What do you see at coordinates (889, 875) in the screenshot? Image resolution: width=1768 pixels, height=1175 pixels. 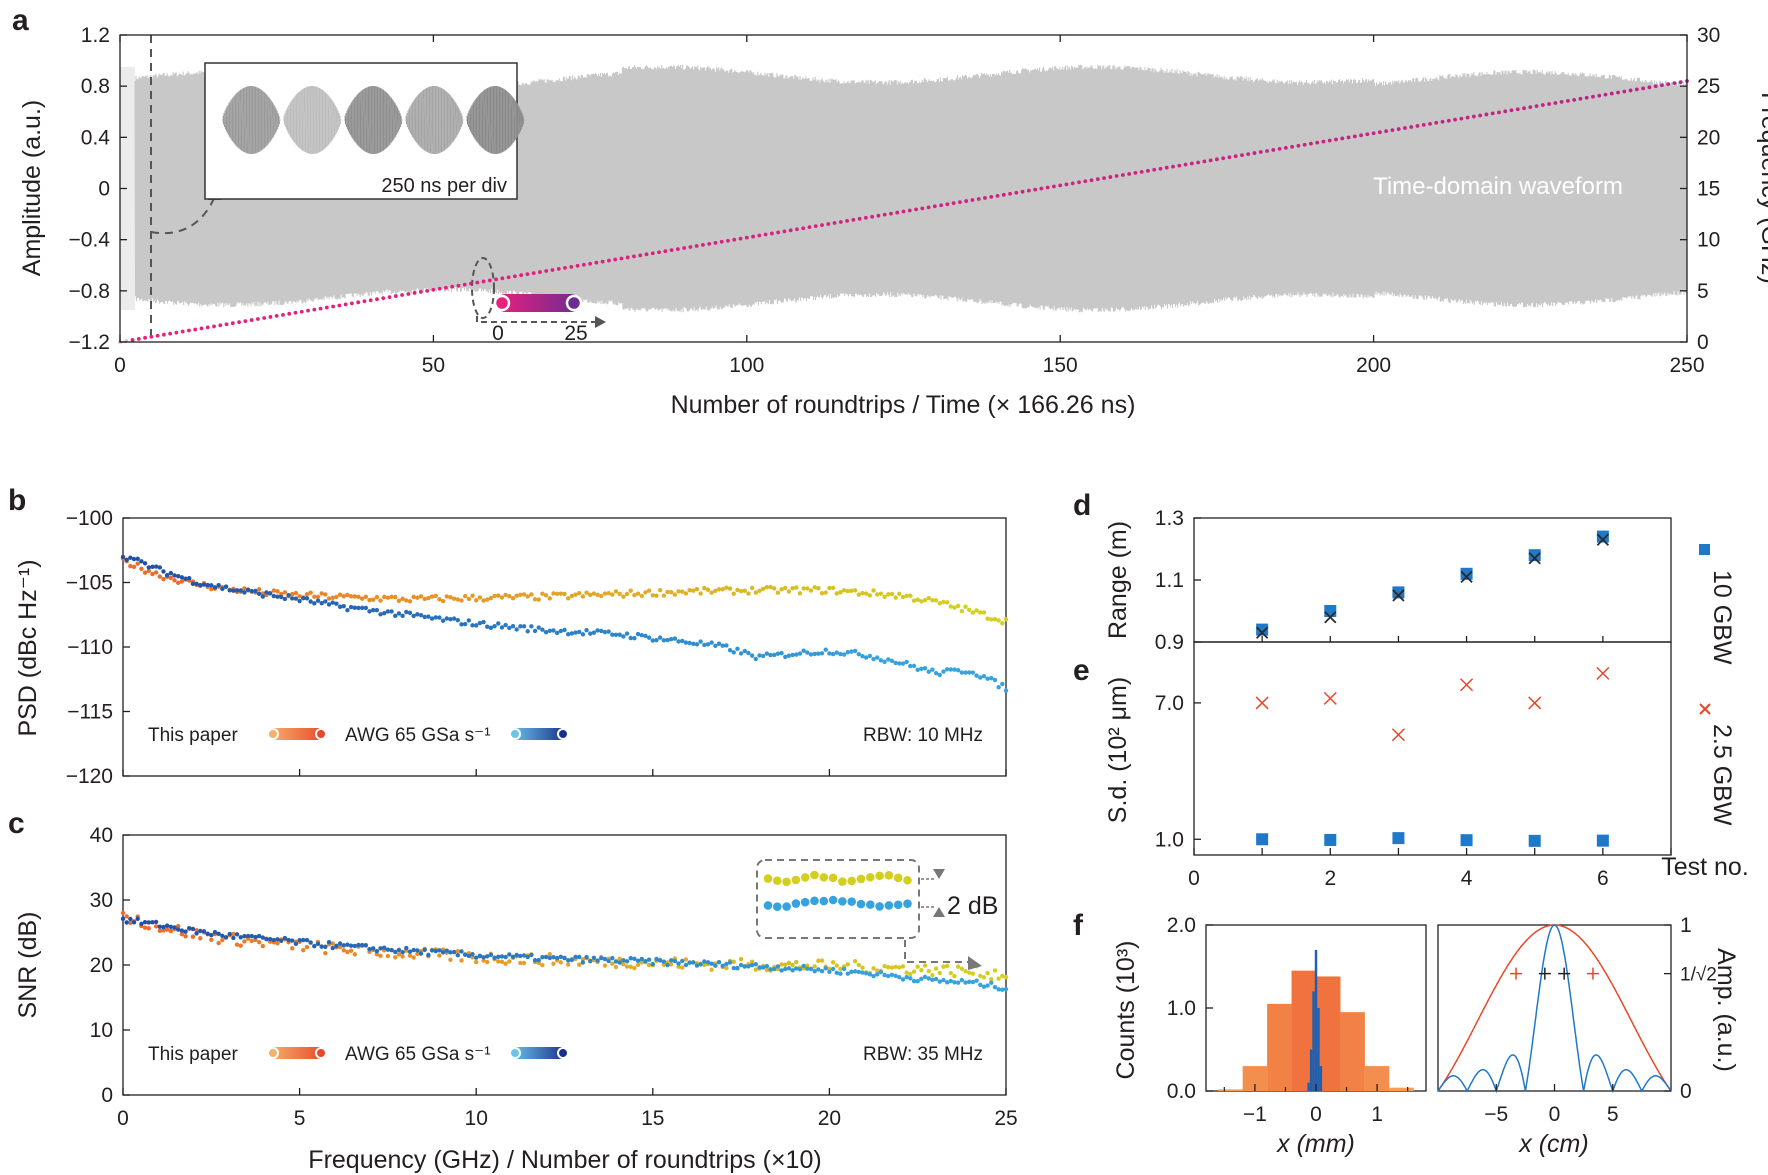 I see `inset-this-paper-point` at bounding box center [889, 875].